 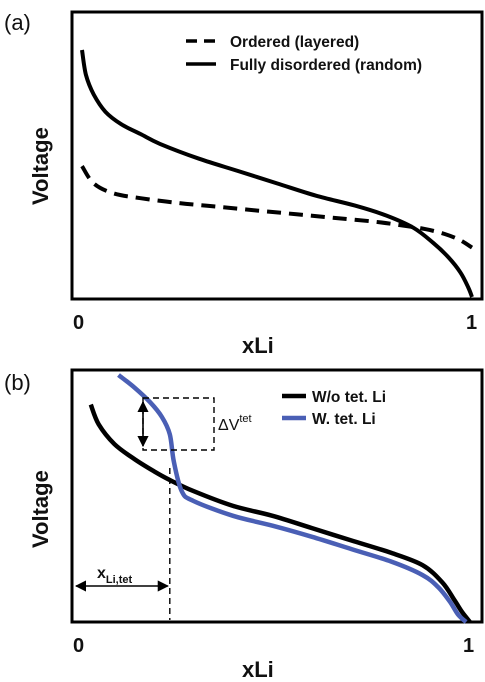 I want to click on panel-a-xtick-1: 1, so click(x=471, y=323).